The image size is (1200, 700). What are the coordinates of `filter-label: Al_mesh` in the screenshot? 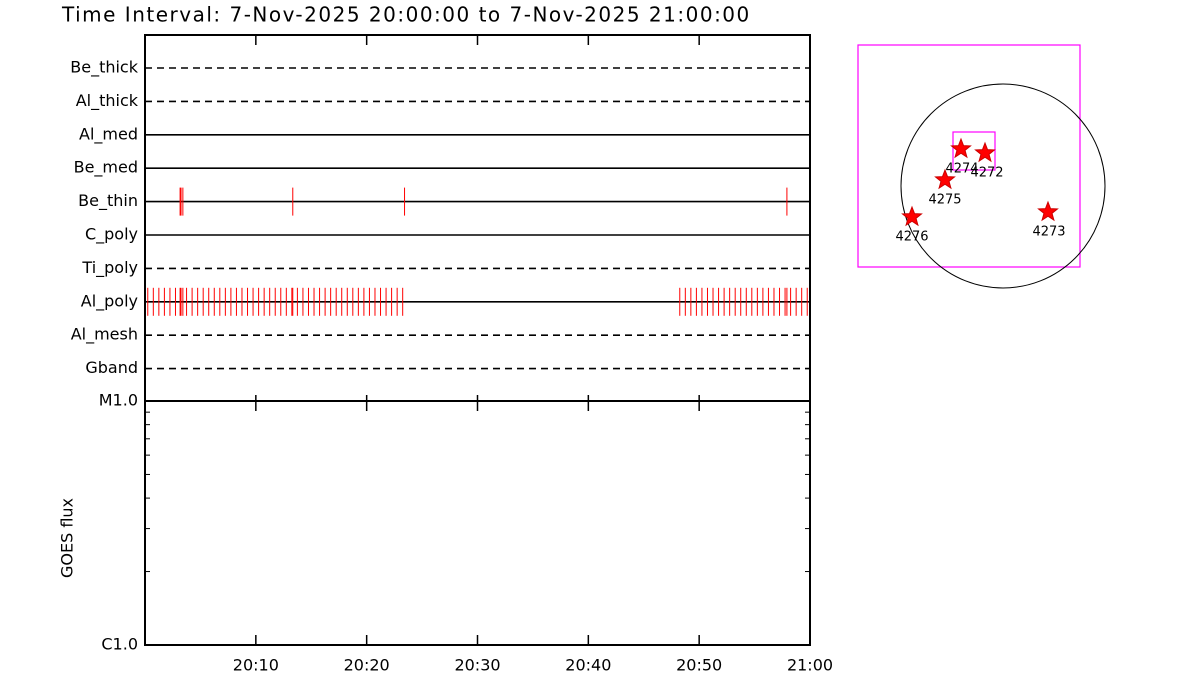 It's located at (104, 335).